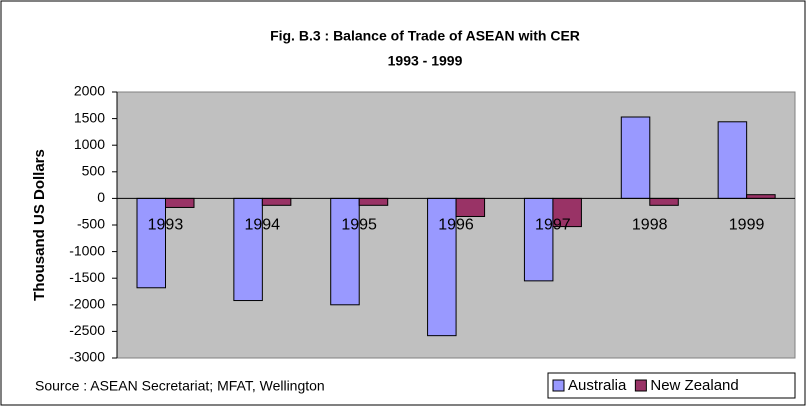 The width and height of the screenshot is (809, 409). What do you see at coordinates (89, 144) in the screenshot?
I see `y-tick-label: 1000` at bounding box center [89, 144].